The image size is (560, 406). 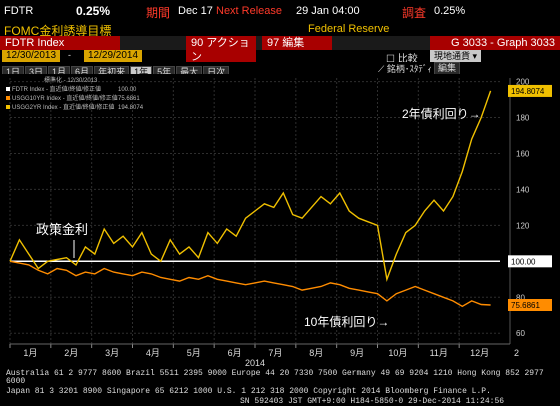 I want to click on x-tick-label: 6月, so click(x=235, y=353).